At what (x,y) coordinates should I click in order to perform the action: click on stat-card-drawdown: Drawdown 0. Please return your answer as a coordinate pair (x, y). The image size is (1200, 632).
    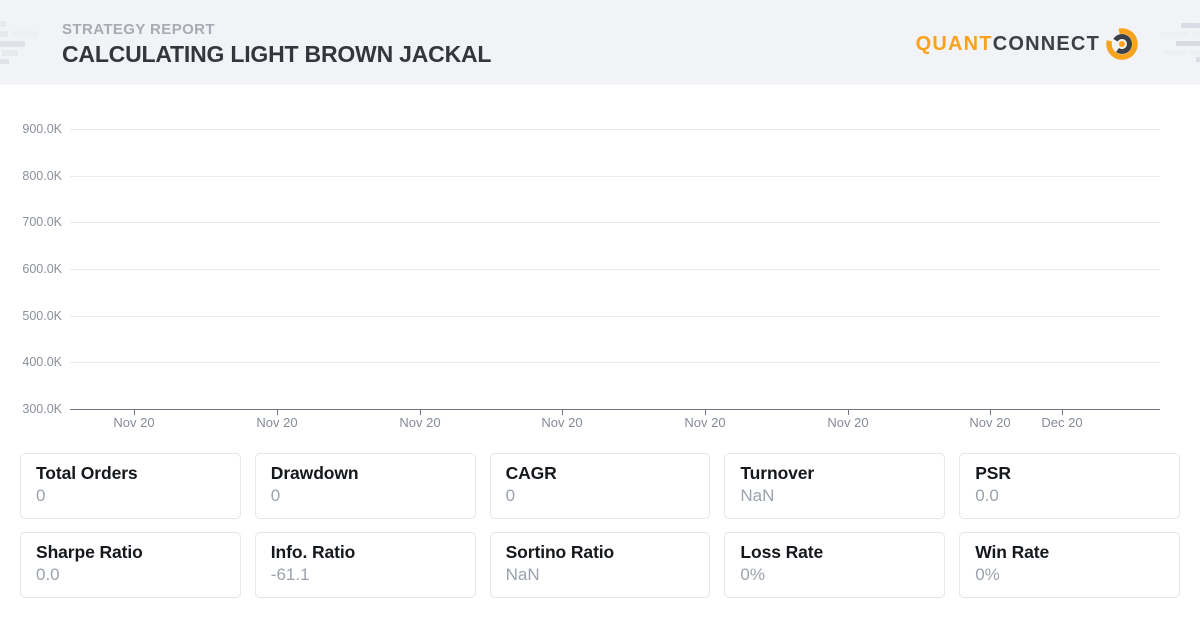
    Looking at the image, I should click on (365, 486).